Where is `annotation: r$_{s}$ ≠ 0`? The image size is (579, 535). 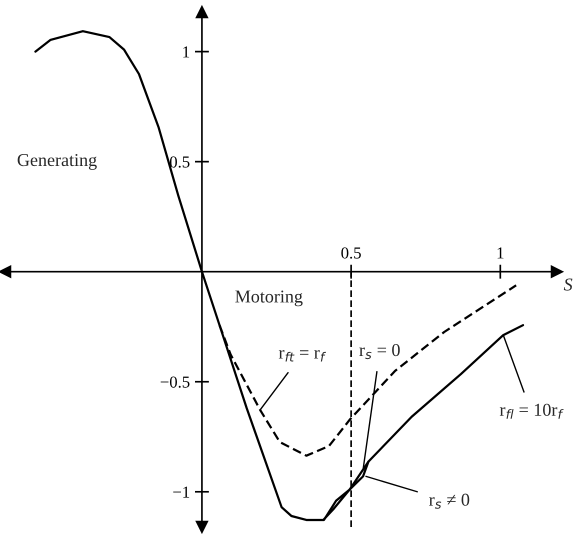 annotation: r$_{s}$ ≠ 0 is located at coordinates (449, 501).